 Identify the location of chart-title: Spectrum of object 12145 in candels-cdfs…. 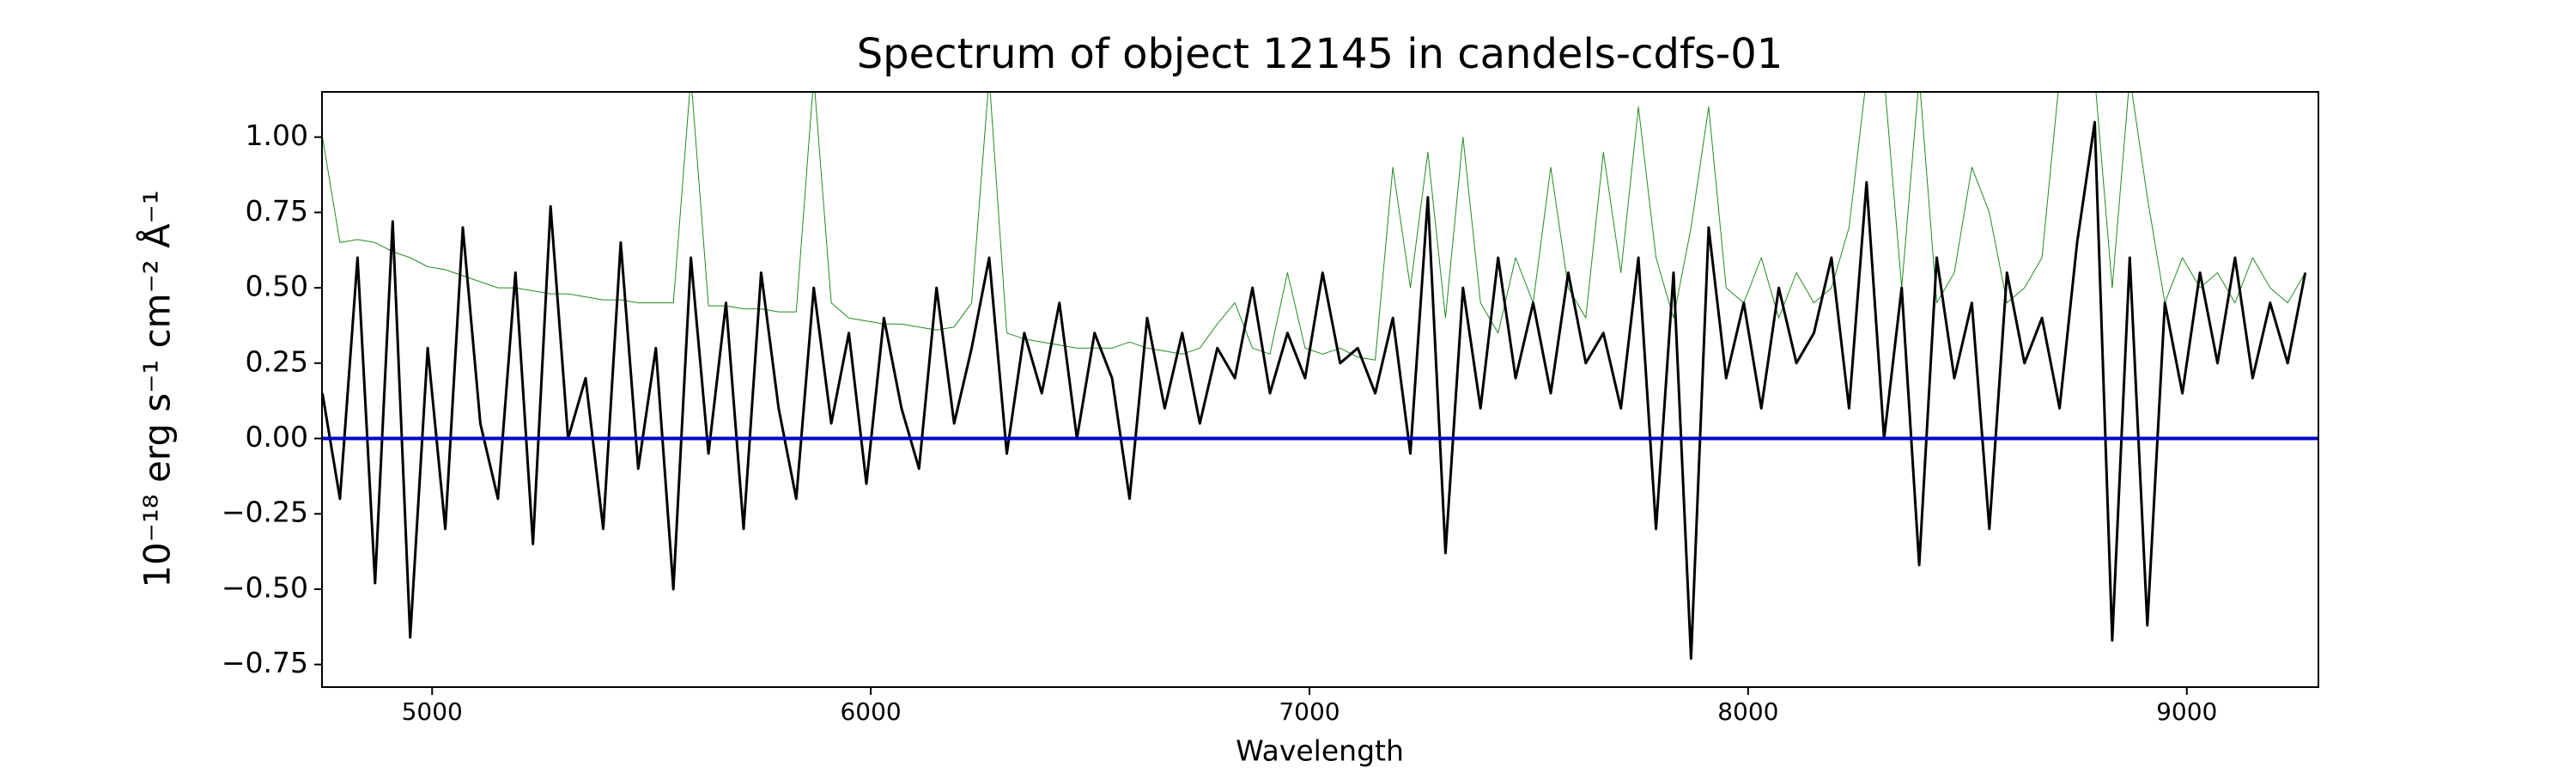
(1320, 54).